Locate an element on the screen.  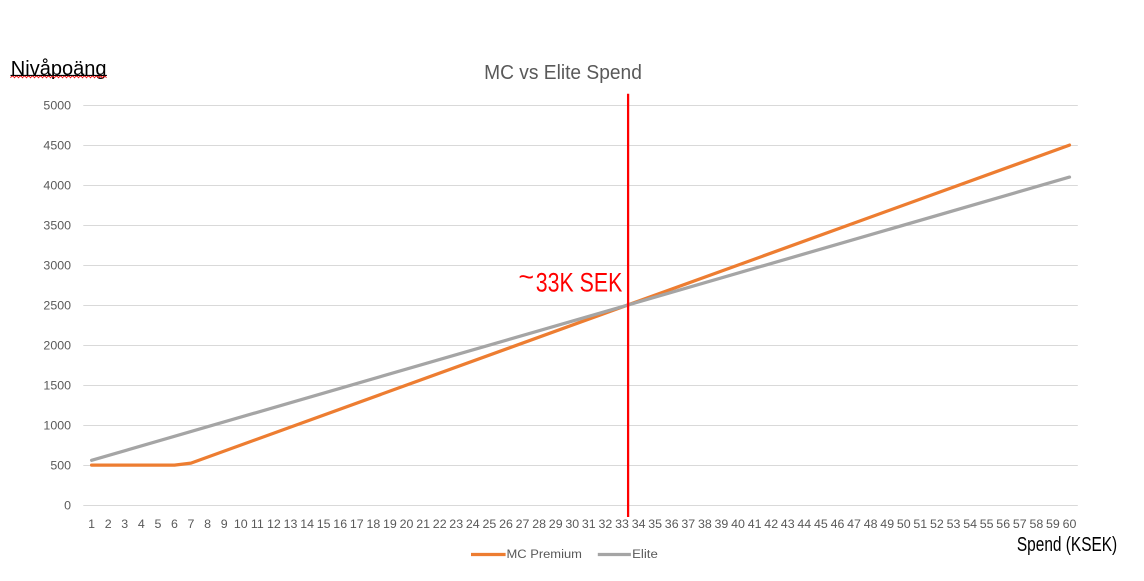
svg-text: 1 is located at coordinates (91, 524).